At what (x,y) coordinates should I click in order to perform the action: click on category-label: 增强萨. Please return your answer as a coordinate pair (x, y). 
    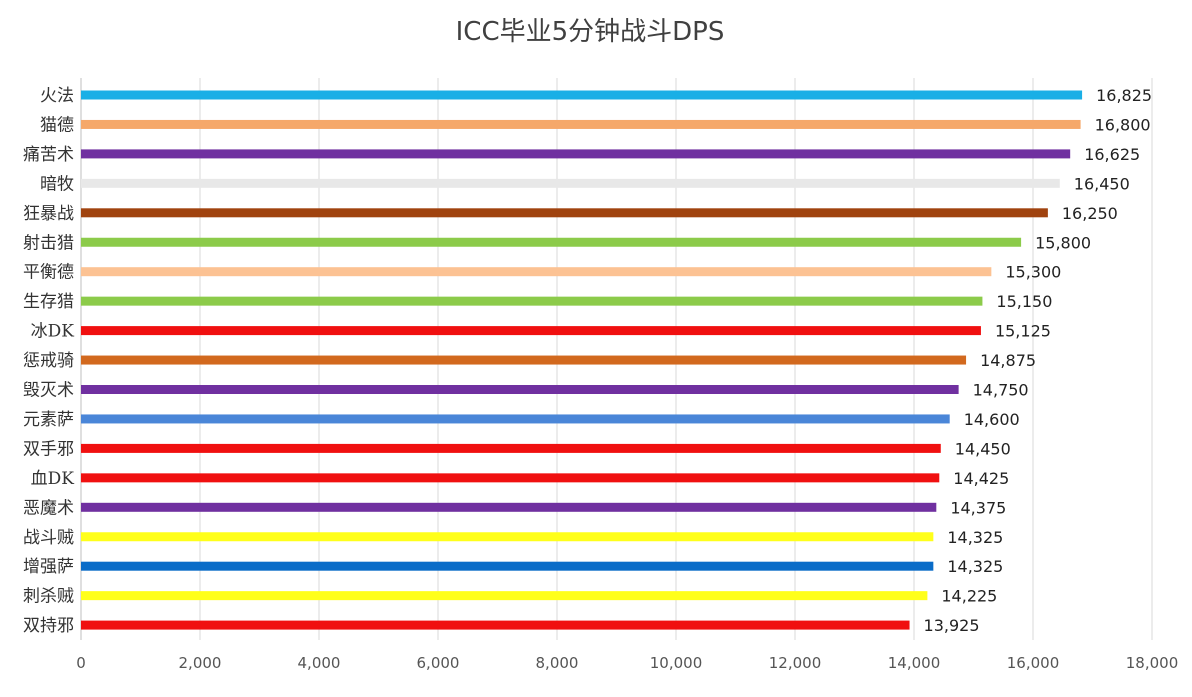
    Looking at the image, I should click on (48, 567).